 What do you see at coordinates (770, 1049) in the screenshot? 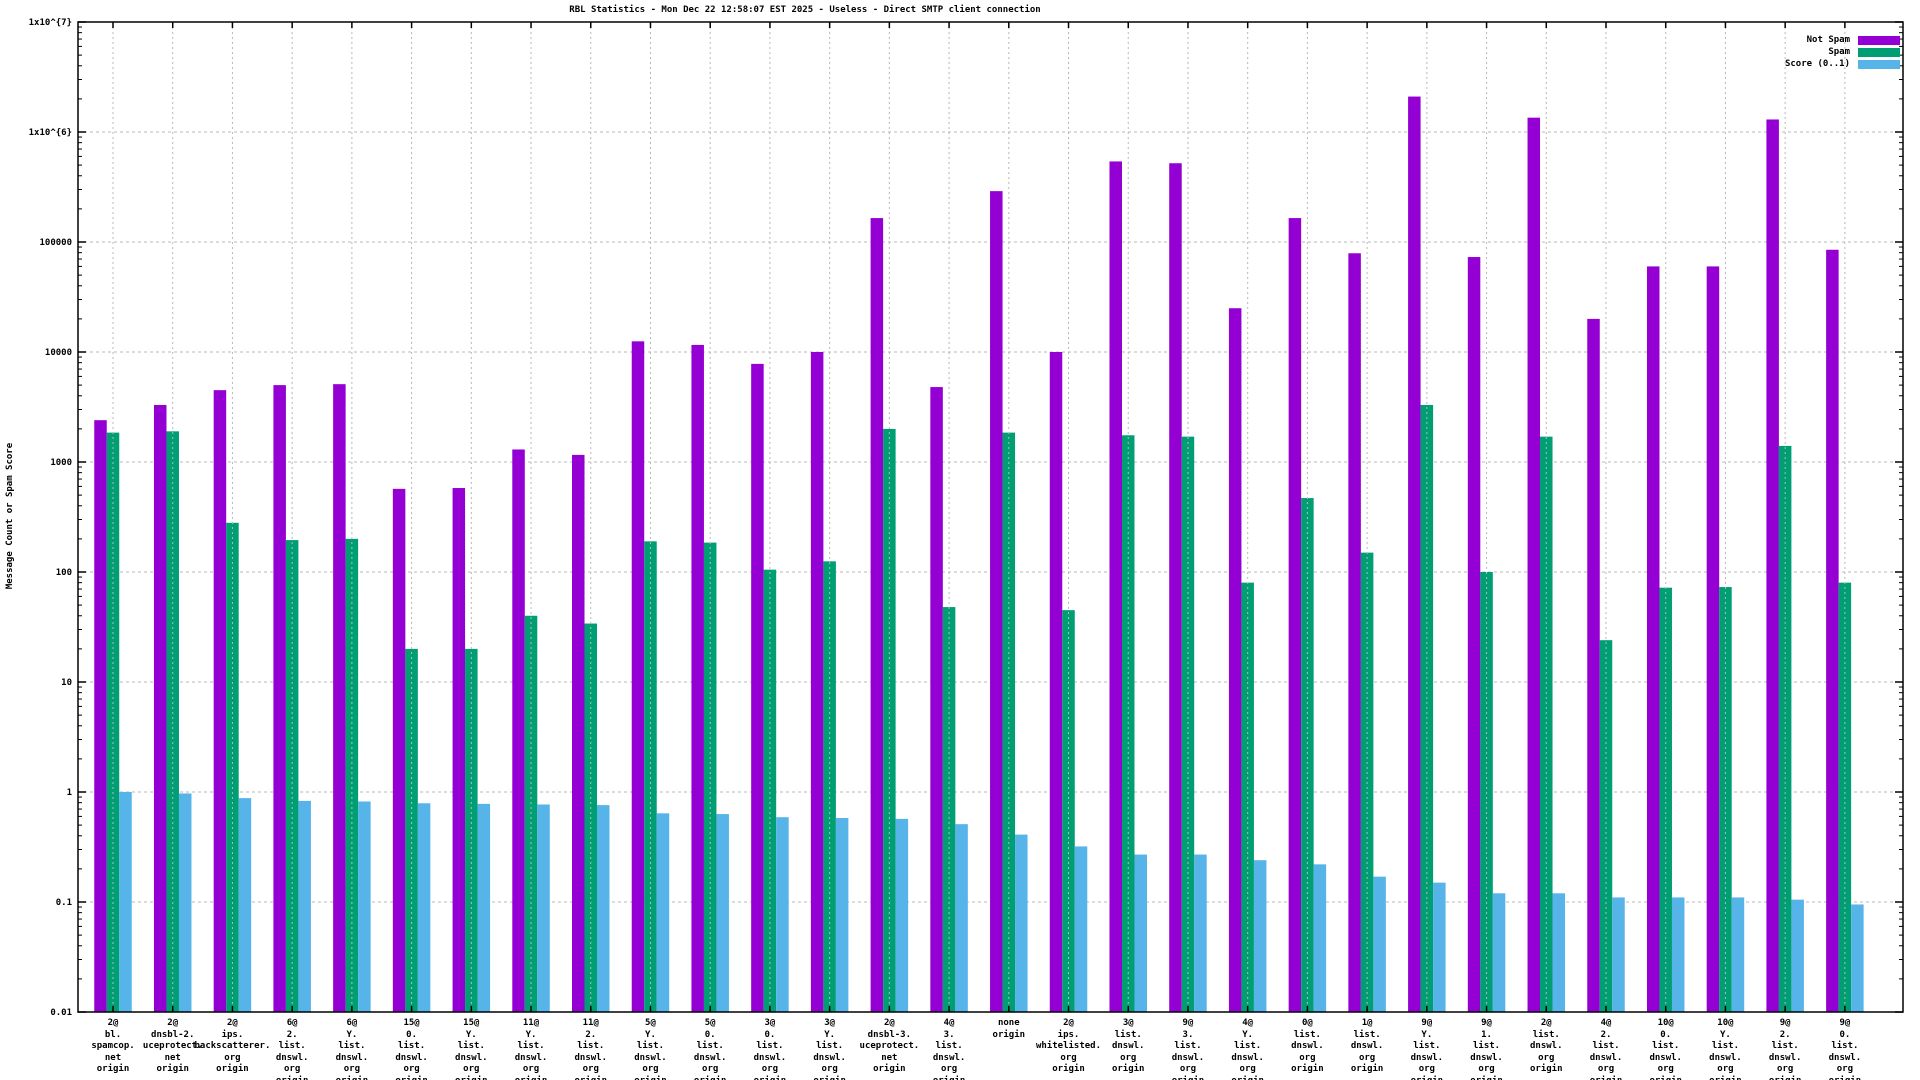
I see `x-axis-label: 3@ 0. list. dnswl. org origin` at bounding box center [770, 1049].